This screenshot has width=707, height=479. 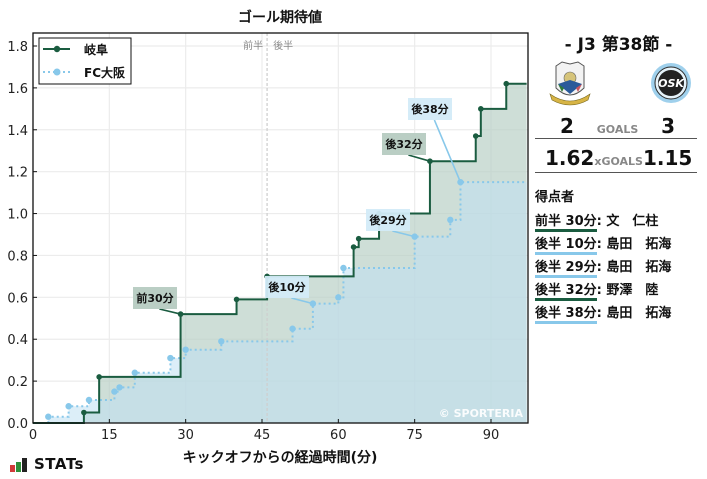 I want to click on svg-text: OSK, so click(x=671, y=83).